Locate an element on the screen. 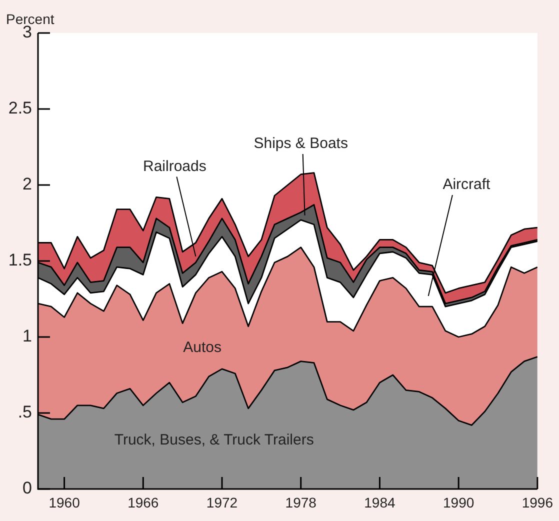  x-tick-label: 1984 is located at coordinates (380, 502).